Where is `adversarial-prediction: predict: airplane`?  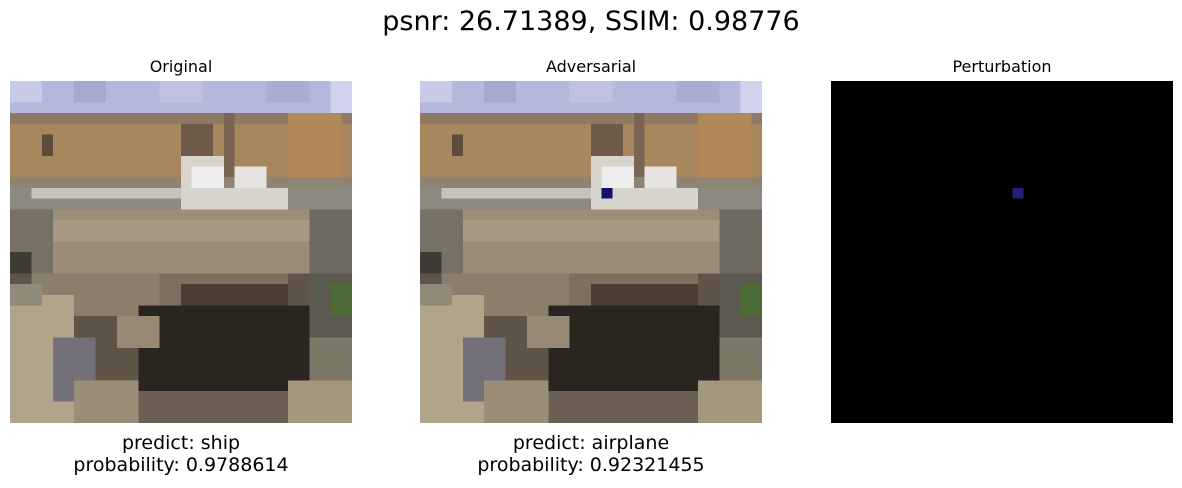 adversarial-prediction: predict: airplane is located at coordinates (591, 443).